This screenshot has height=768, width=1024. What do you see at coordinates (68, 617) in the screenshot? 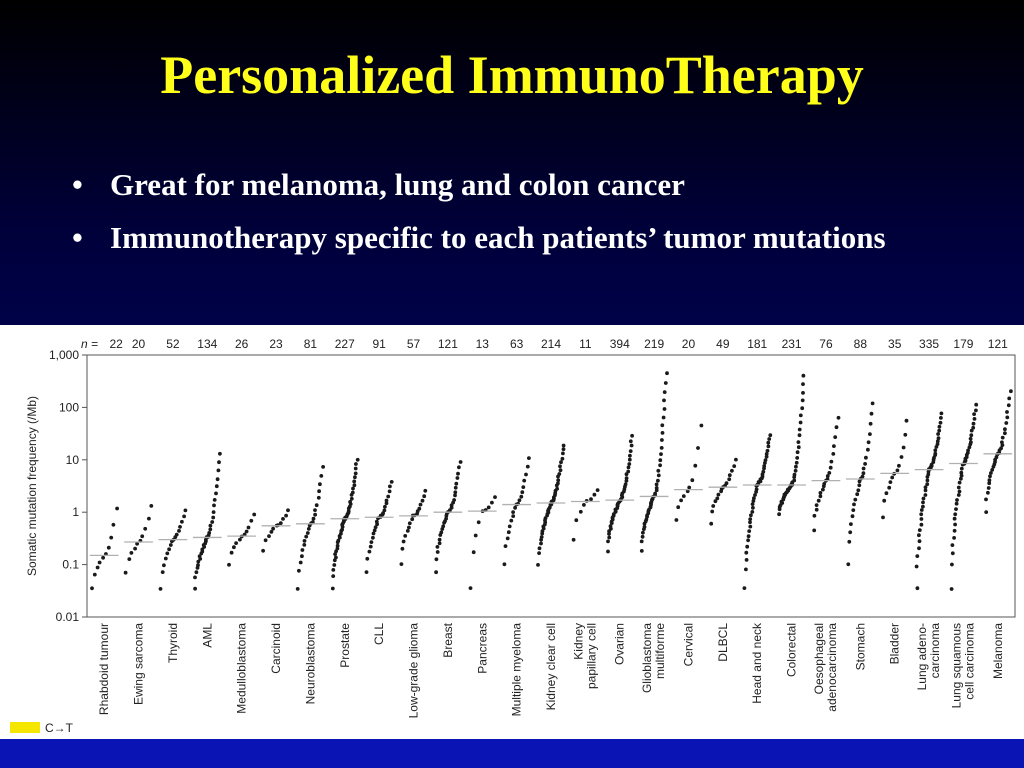
I see `y-tick-label: 0.01` at bounding box center [68, 617].